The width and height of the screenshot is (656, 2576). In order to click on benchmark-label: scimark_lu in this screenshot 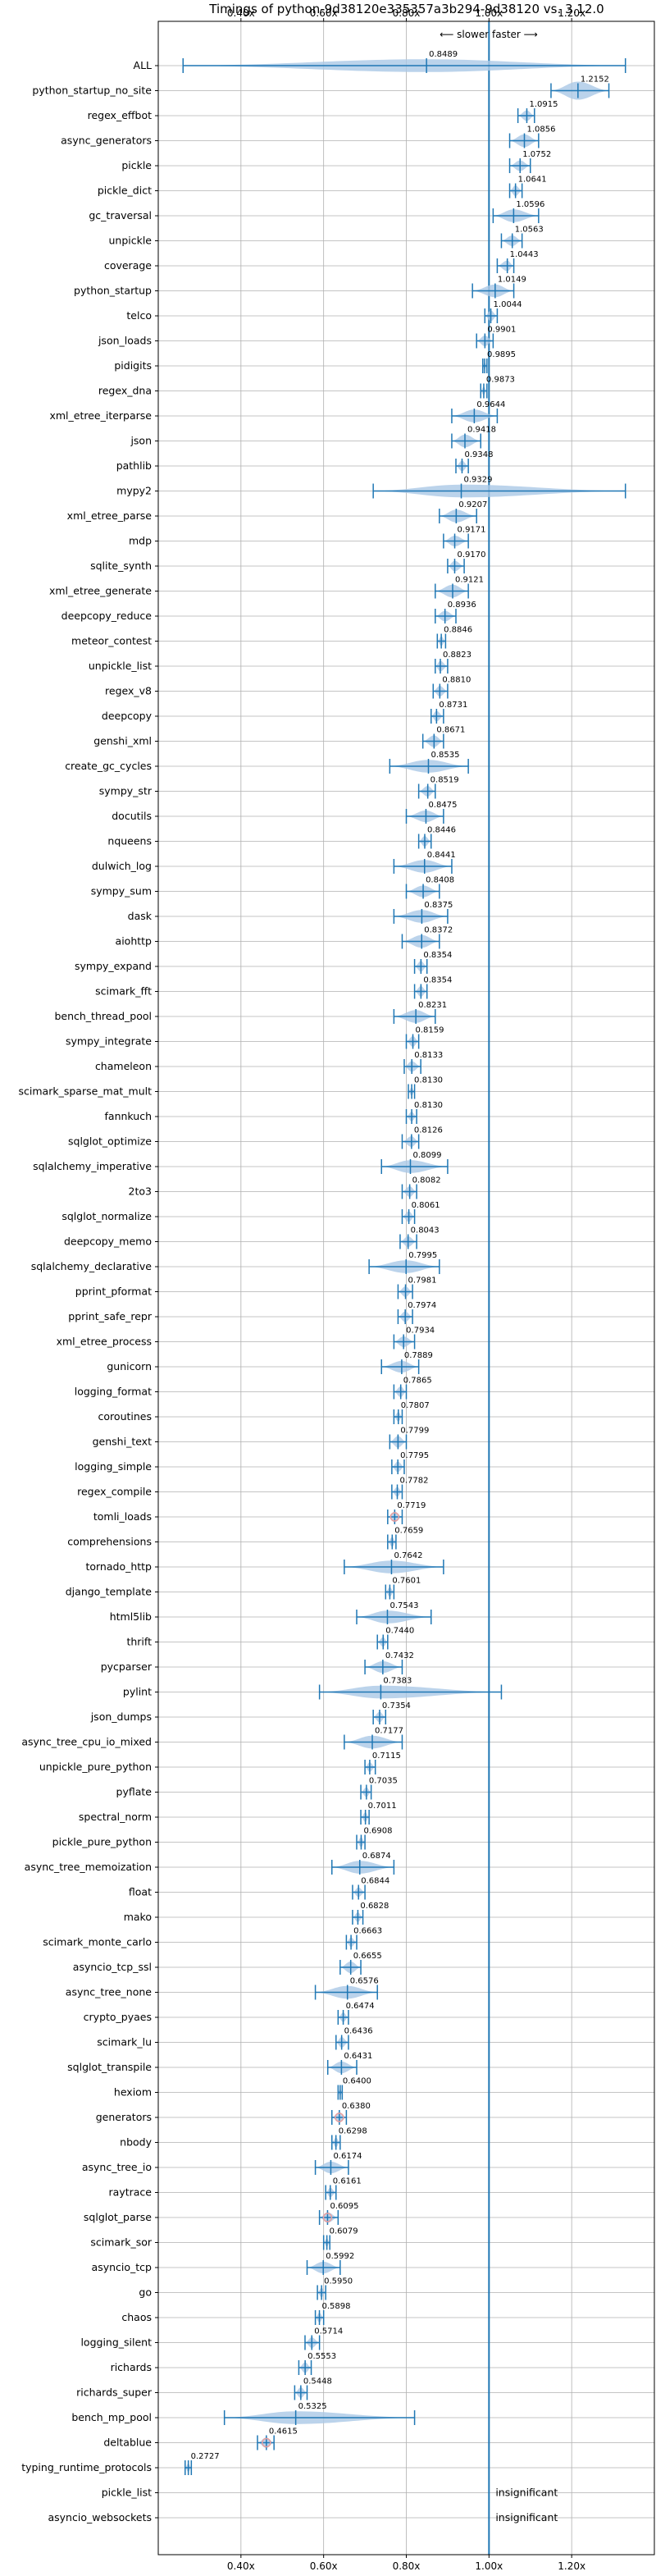, I will do `click(124, 2042)`.